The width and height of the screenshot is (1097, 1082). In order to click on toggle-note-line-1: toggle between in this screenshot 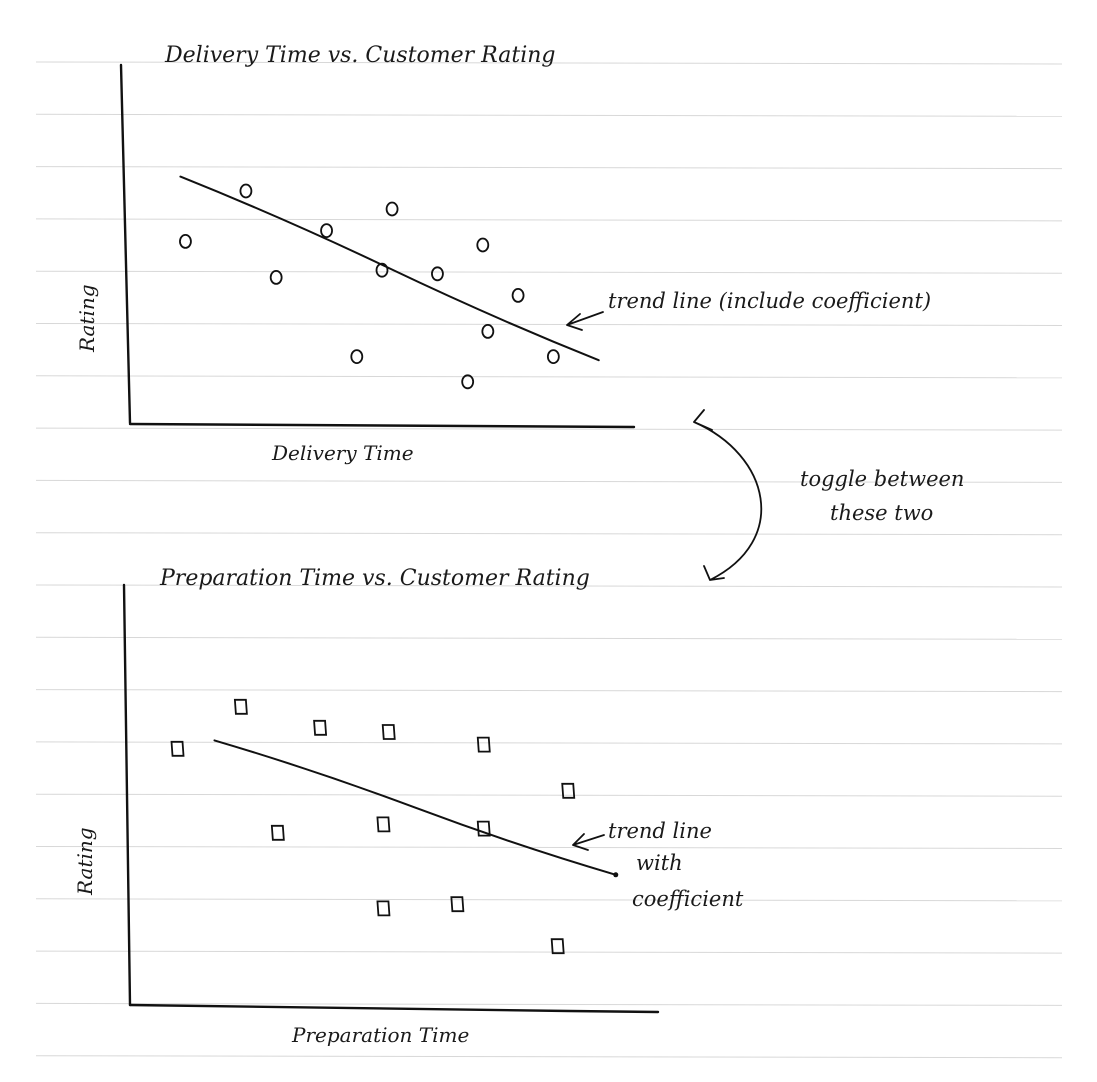, I will do `click(882, 479)`.